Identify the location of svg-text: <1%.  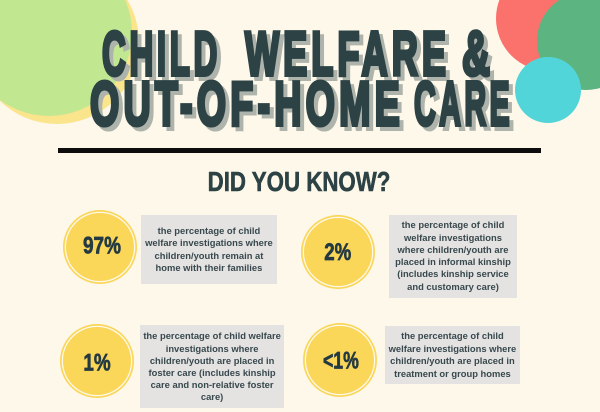
(341, 361).